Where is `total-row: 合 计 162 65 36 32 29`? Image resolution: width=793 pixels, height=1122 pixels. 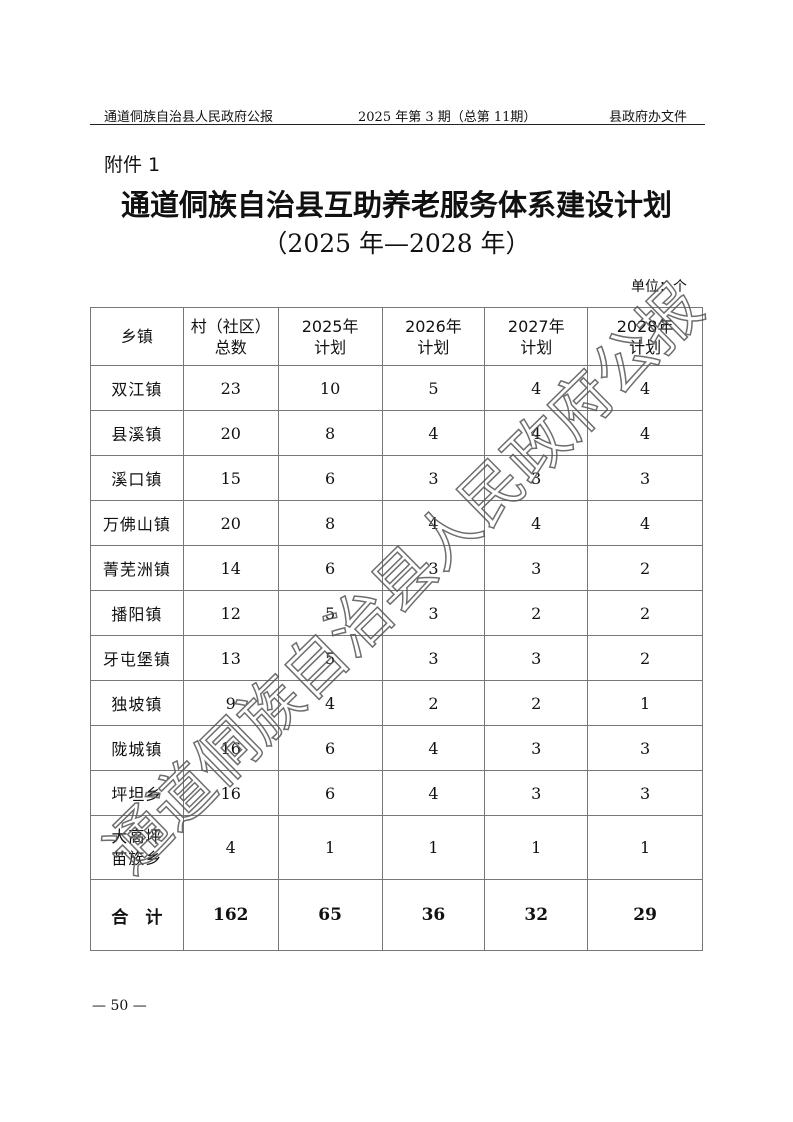 total-row: 合 计 162 65 36 32 29 is located at coordinates (396, 915).